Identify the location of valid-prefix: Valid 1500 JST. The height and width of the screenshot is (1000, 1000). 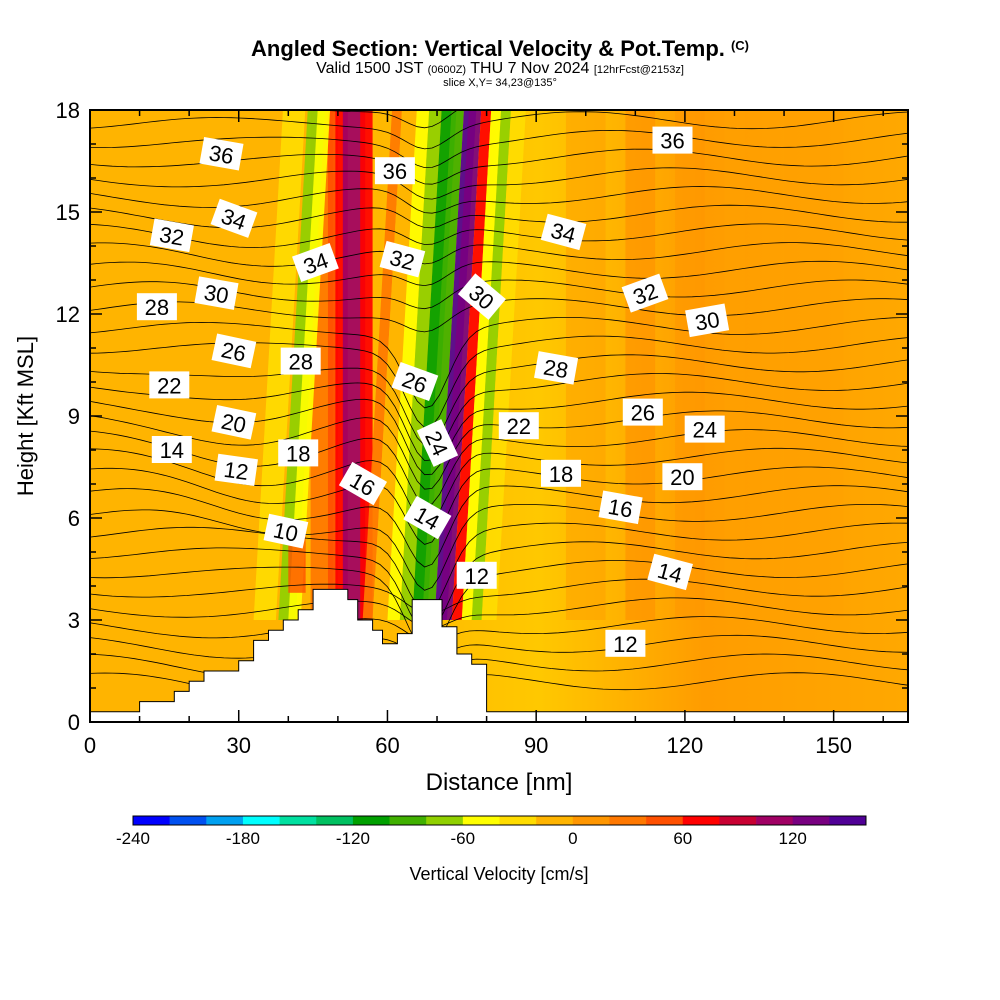
(370, 68).